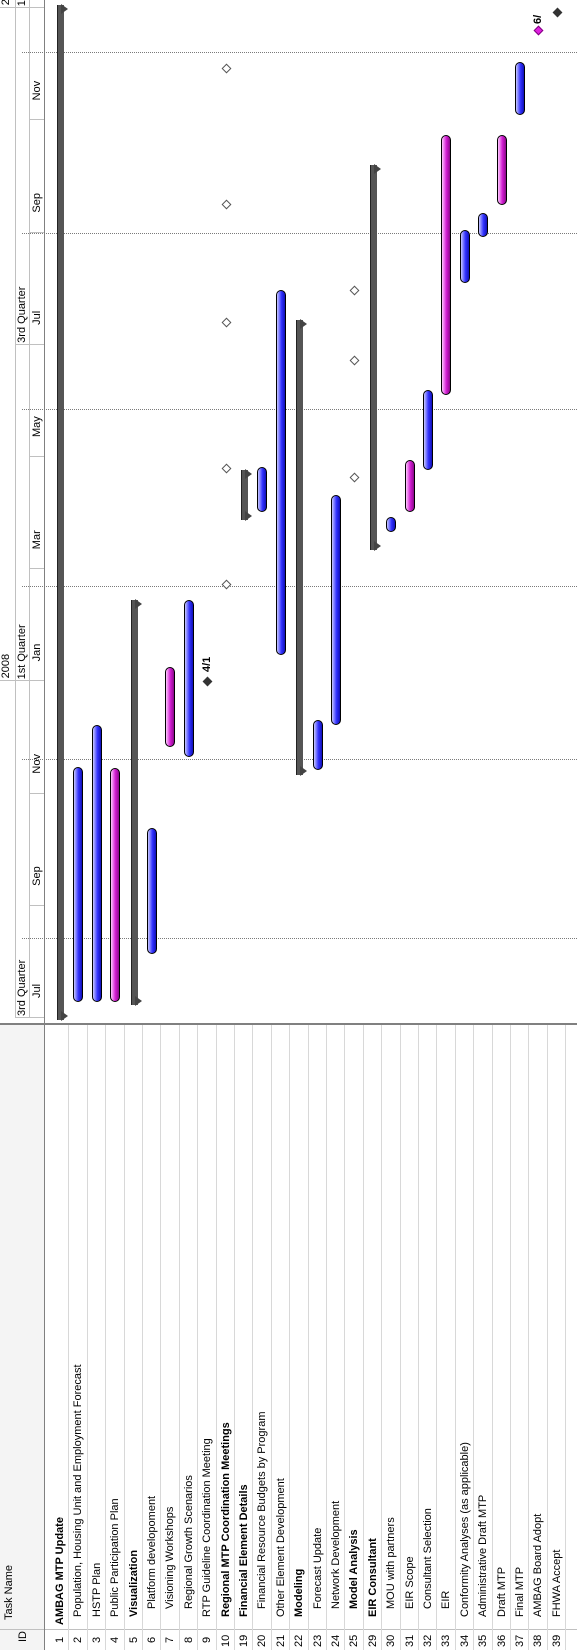  I want to click on task-name: Final MTP, so click(520, 1591).